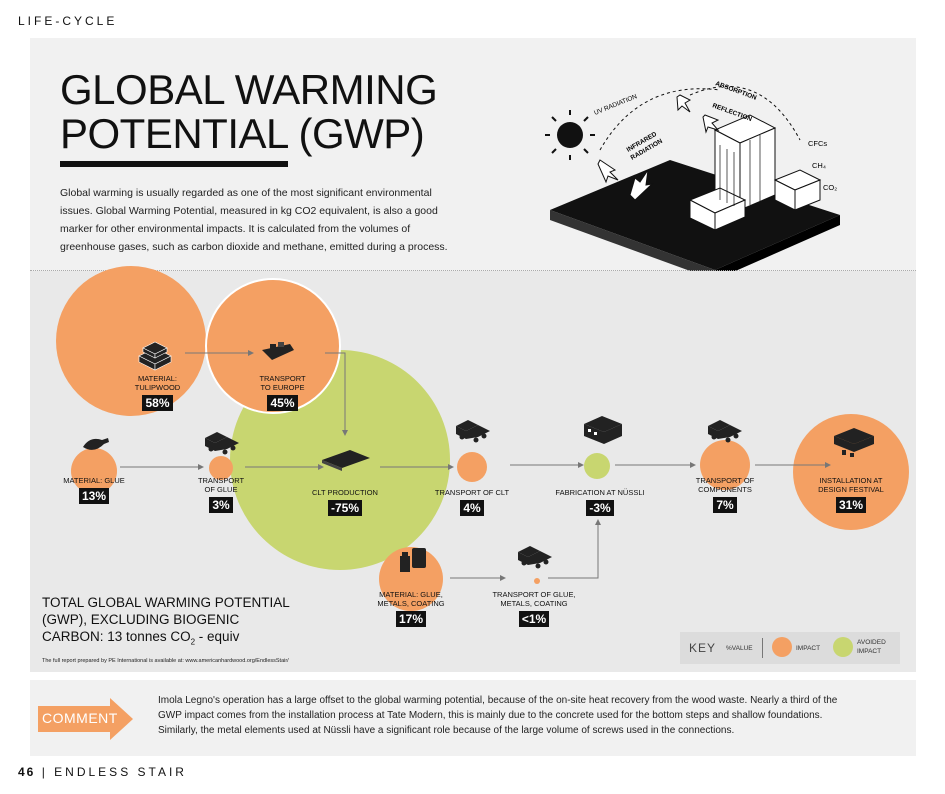 The width and height of the screenshot is (945, 794). Describe the element at coordinates (193, 642) in the screenshot. I see `total-subscript: 2` at that location.